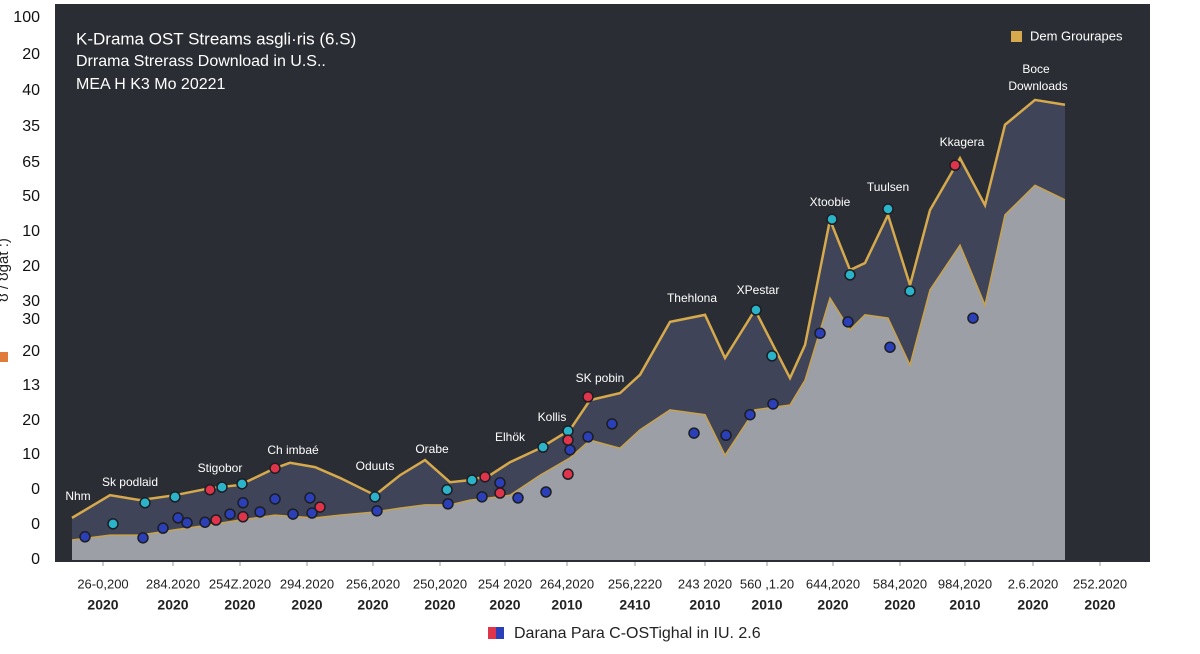 The width and height of the screenshot is (1200, 654). What do you see at coordinates (220, 468) in the screenshot?
I see `annotation: Stigobor` at bounding box center [220, 468].